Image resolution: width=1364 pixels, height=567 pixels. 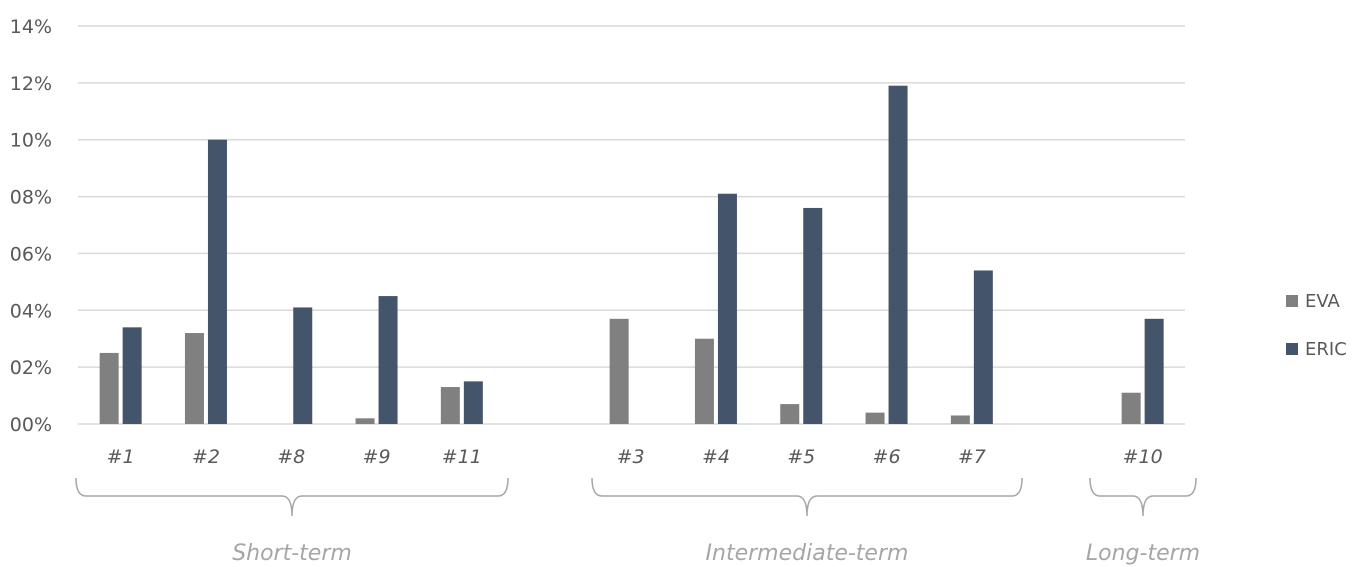 What do you see at coordinates (377, 457) in the screenshot?
I see `x-tick-label: #9` at bounding box center [377, 457].